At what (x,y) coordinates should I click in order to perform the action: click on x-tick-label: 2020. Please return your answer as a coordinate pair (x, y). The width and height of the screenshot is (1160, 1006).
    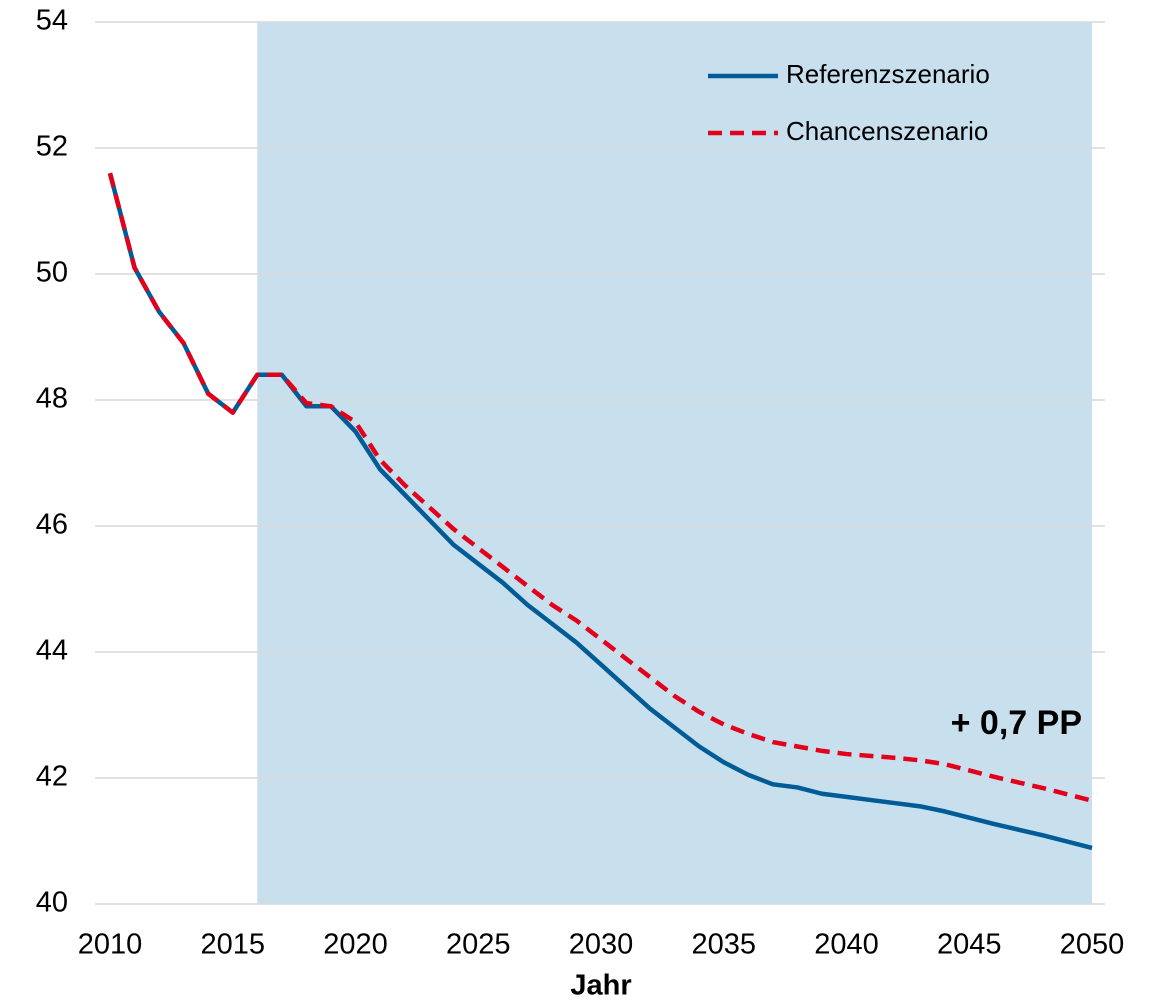
    Looking at the image, I should click on (355, 945).